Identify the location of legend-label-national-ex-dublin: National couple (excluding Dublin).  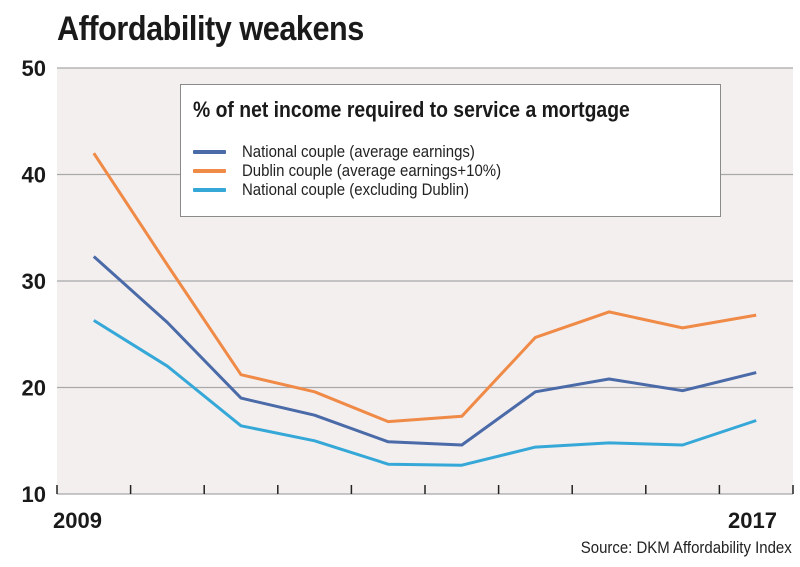
(356, 189).